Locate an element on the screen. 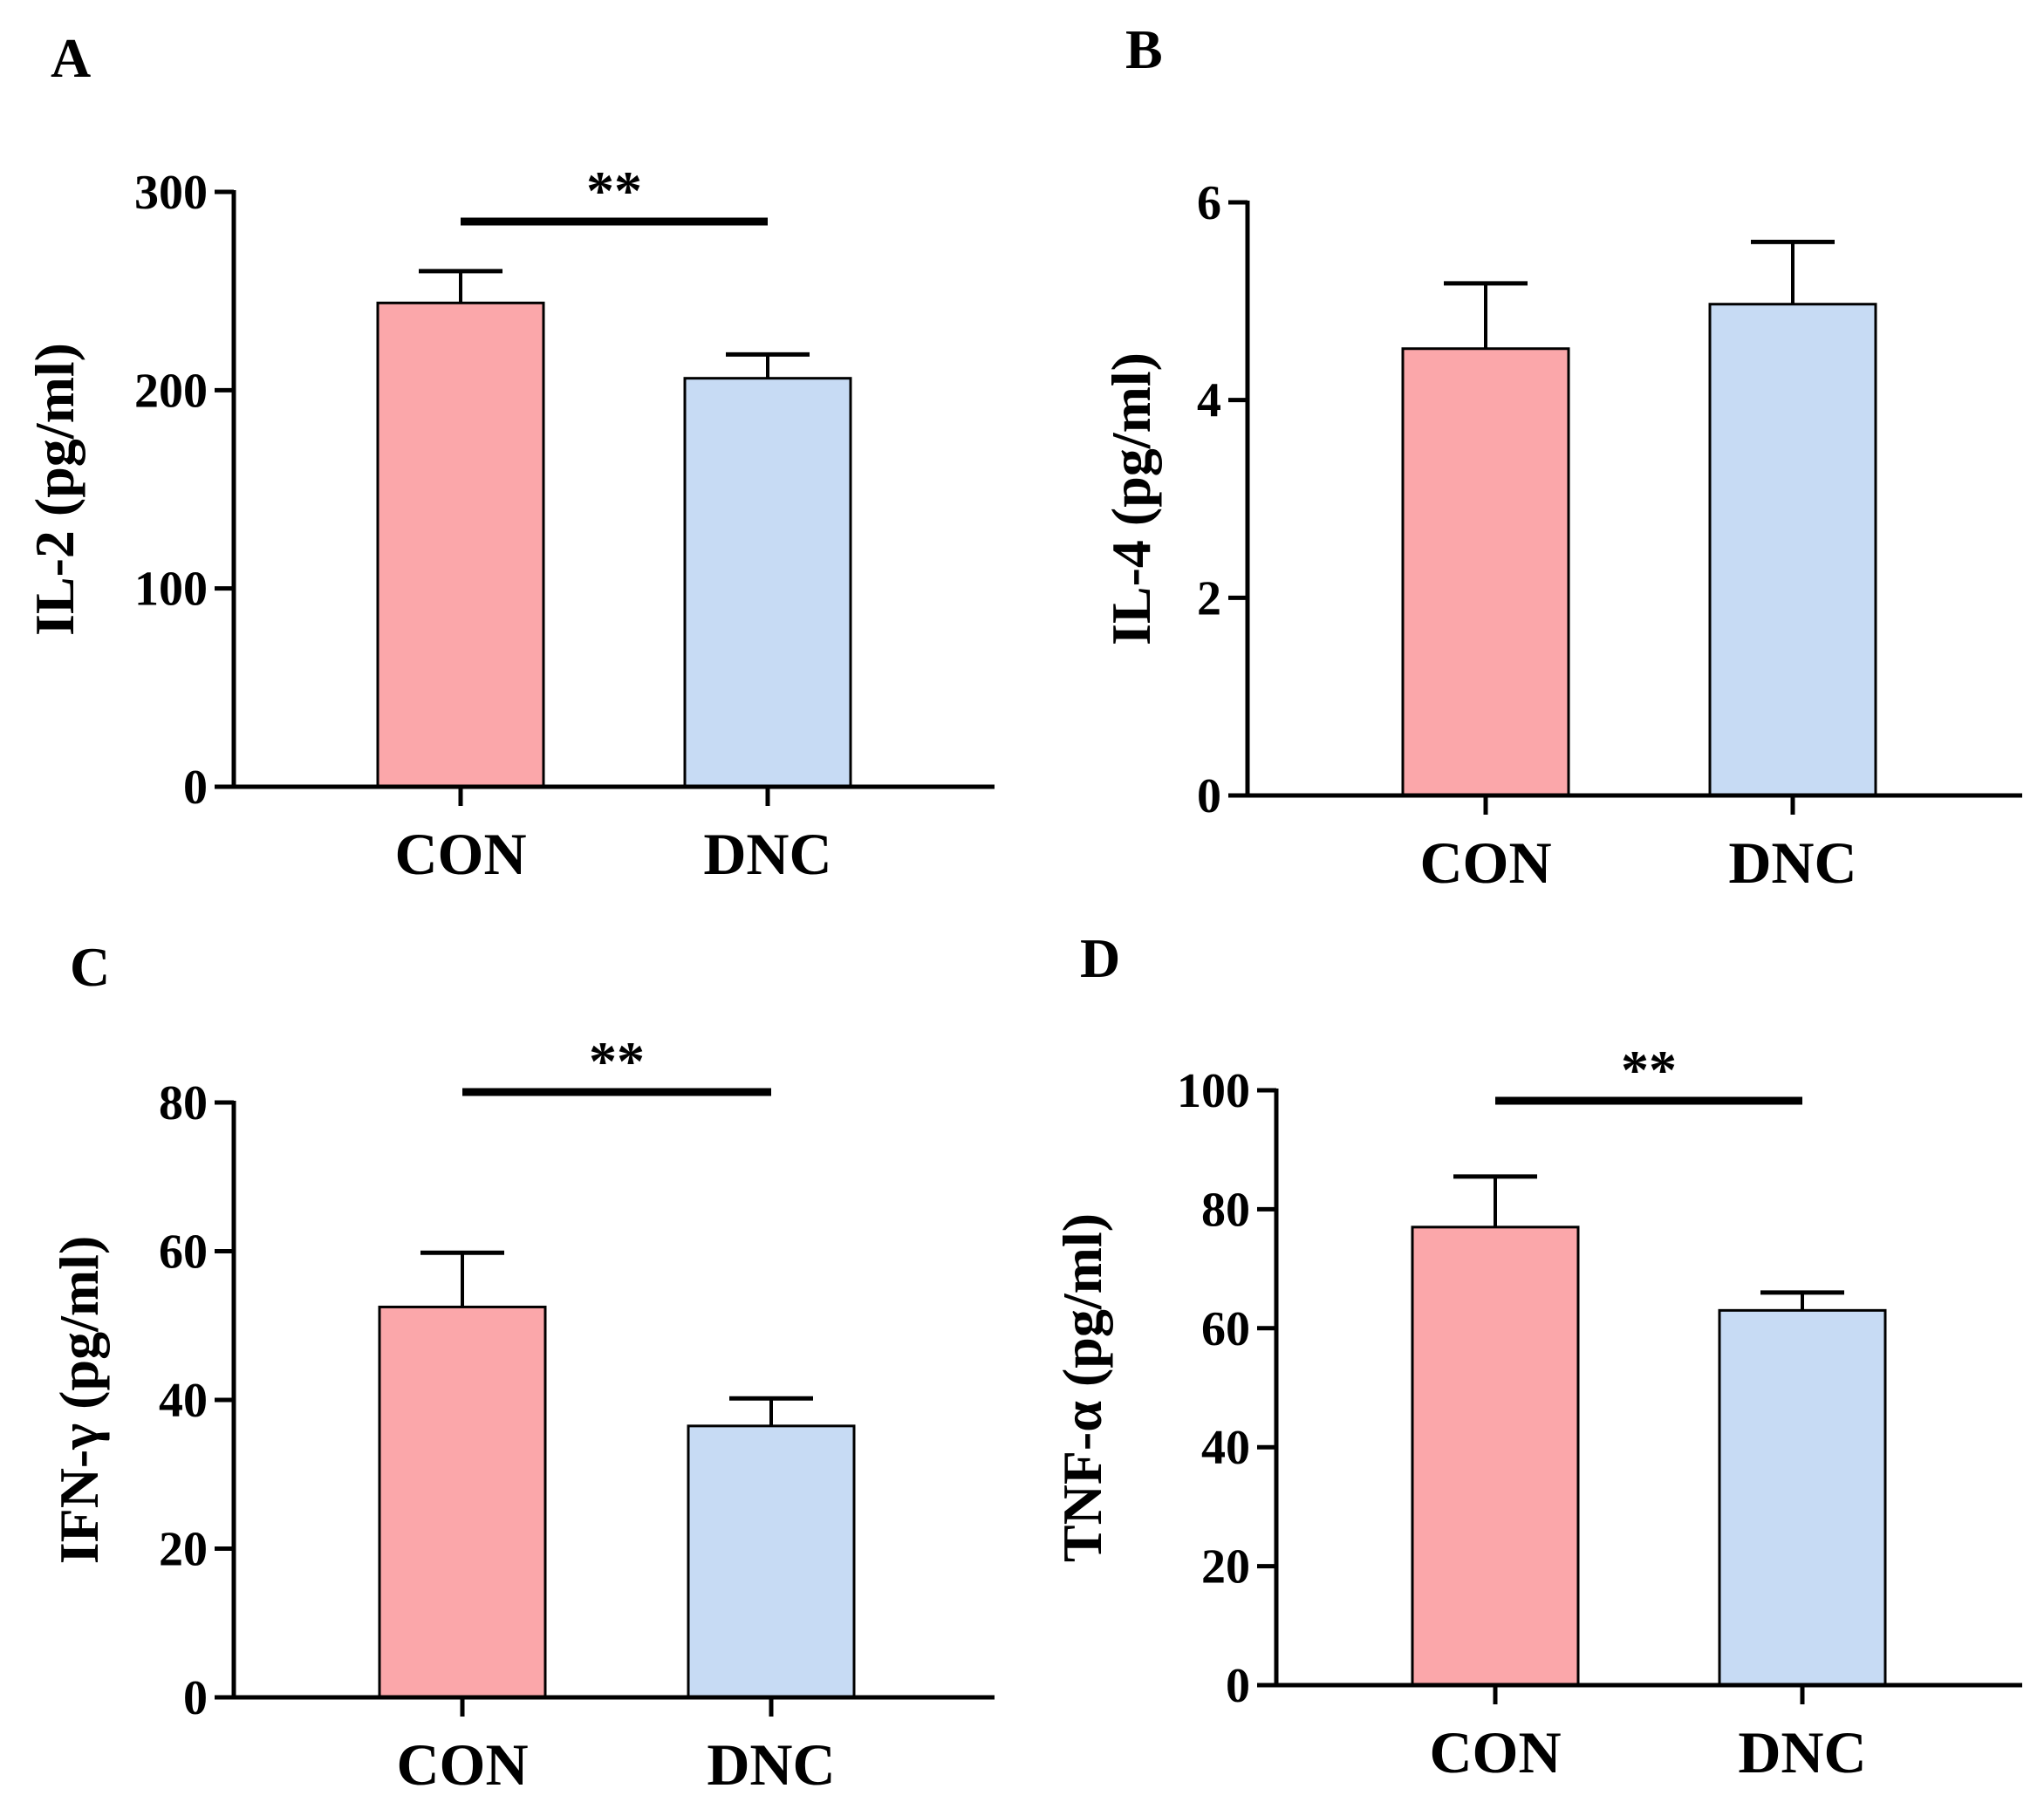 The width and height of the screenshot is (2044, 1809). panel-label: C is located at coordinates (90, 967).